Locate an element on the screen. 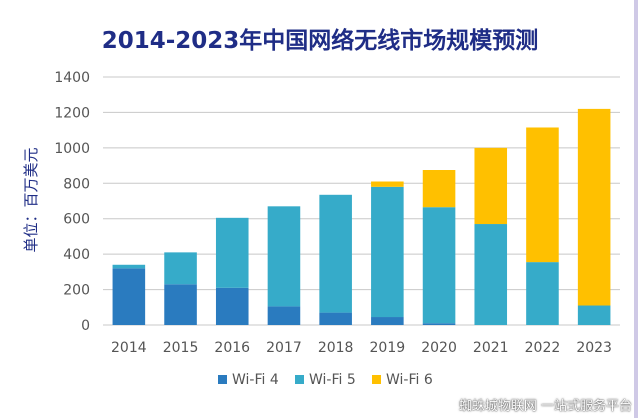 The width and height of the screenshot is (640, 418). y-tick-label: 1400 is located at coordinates (72, 78).